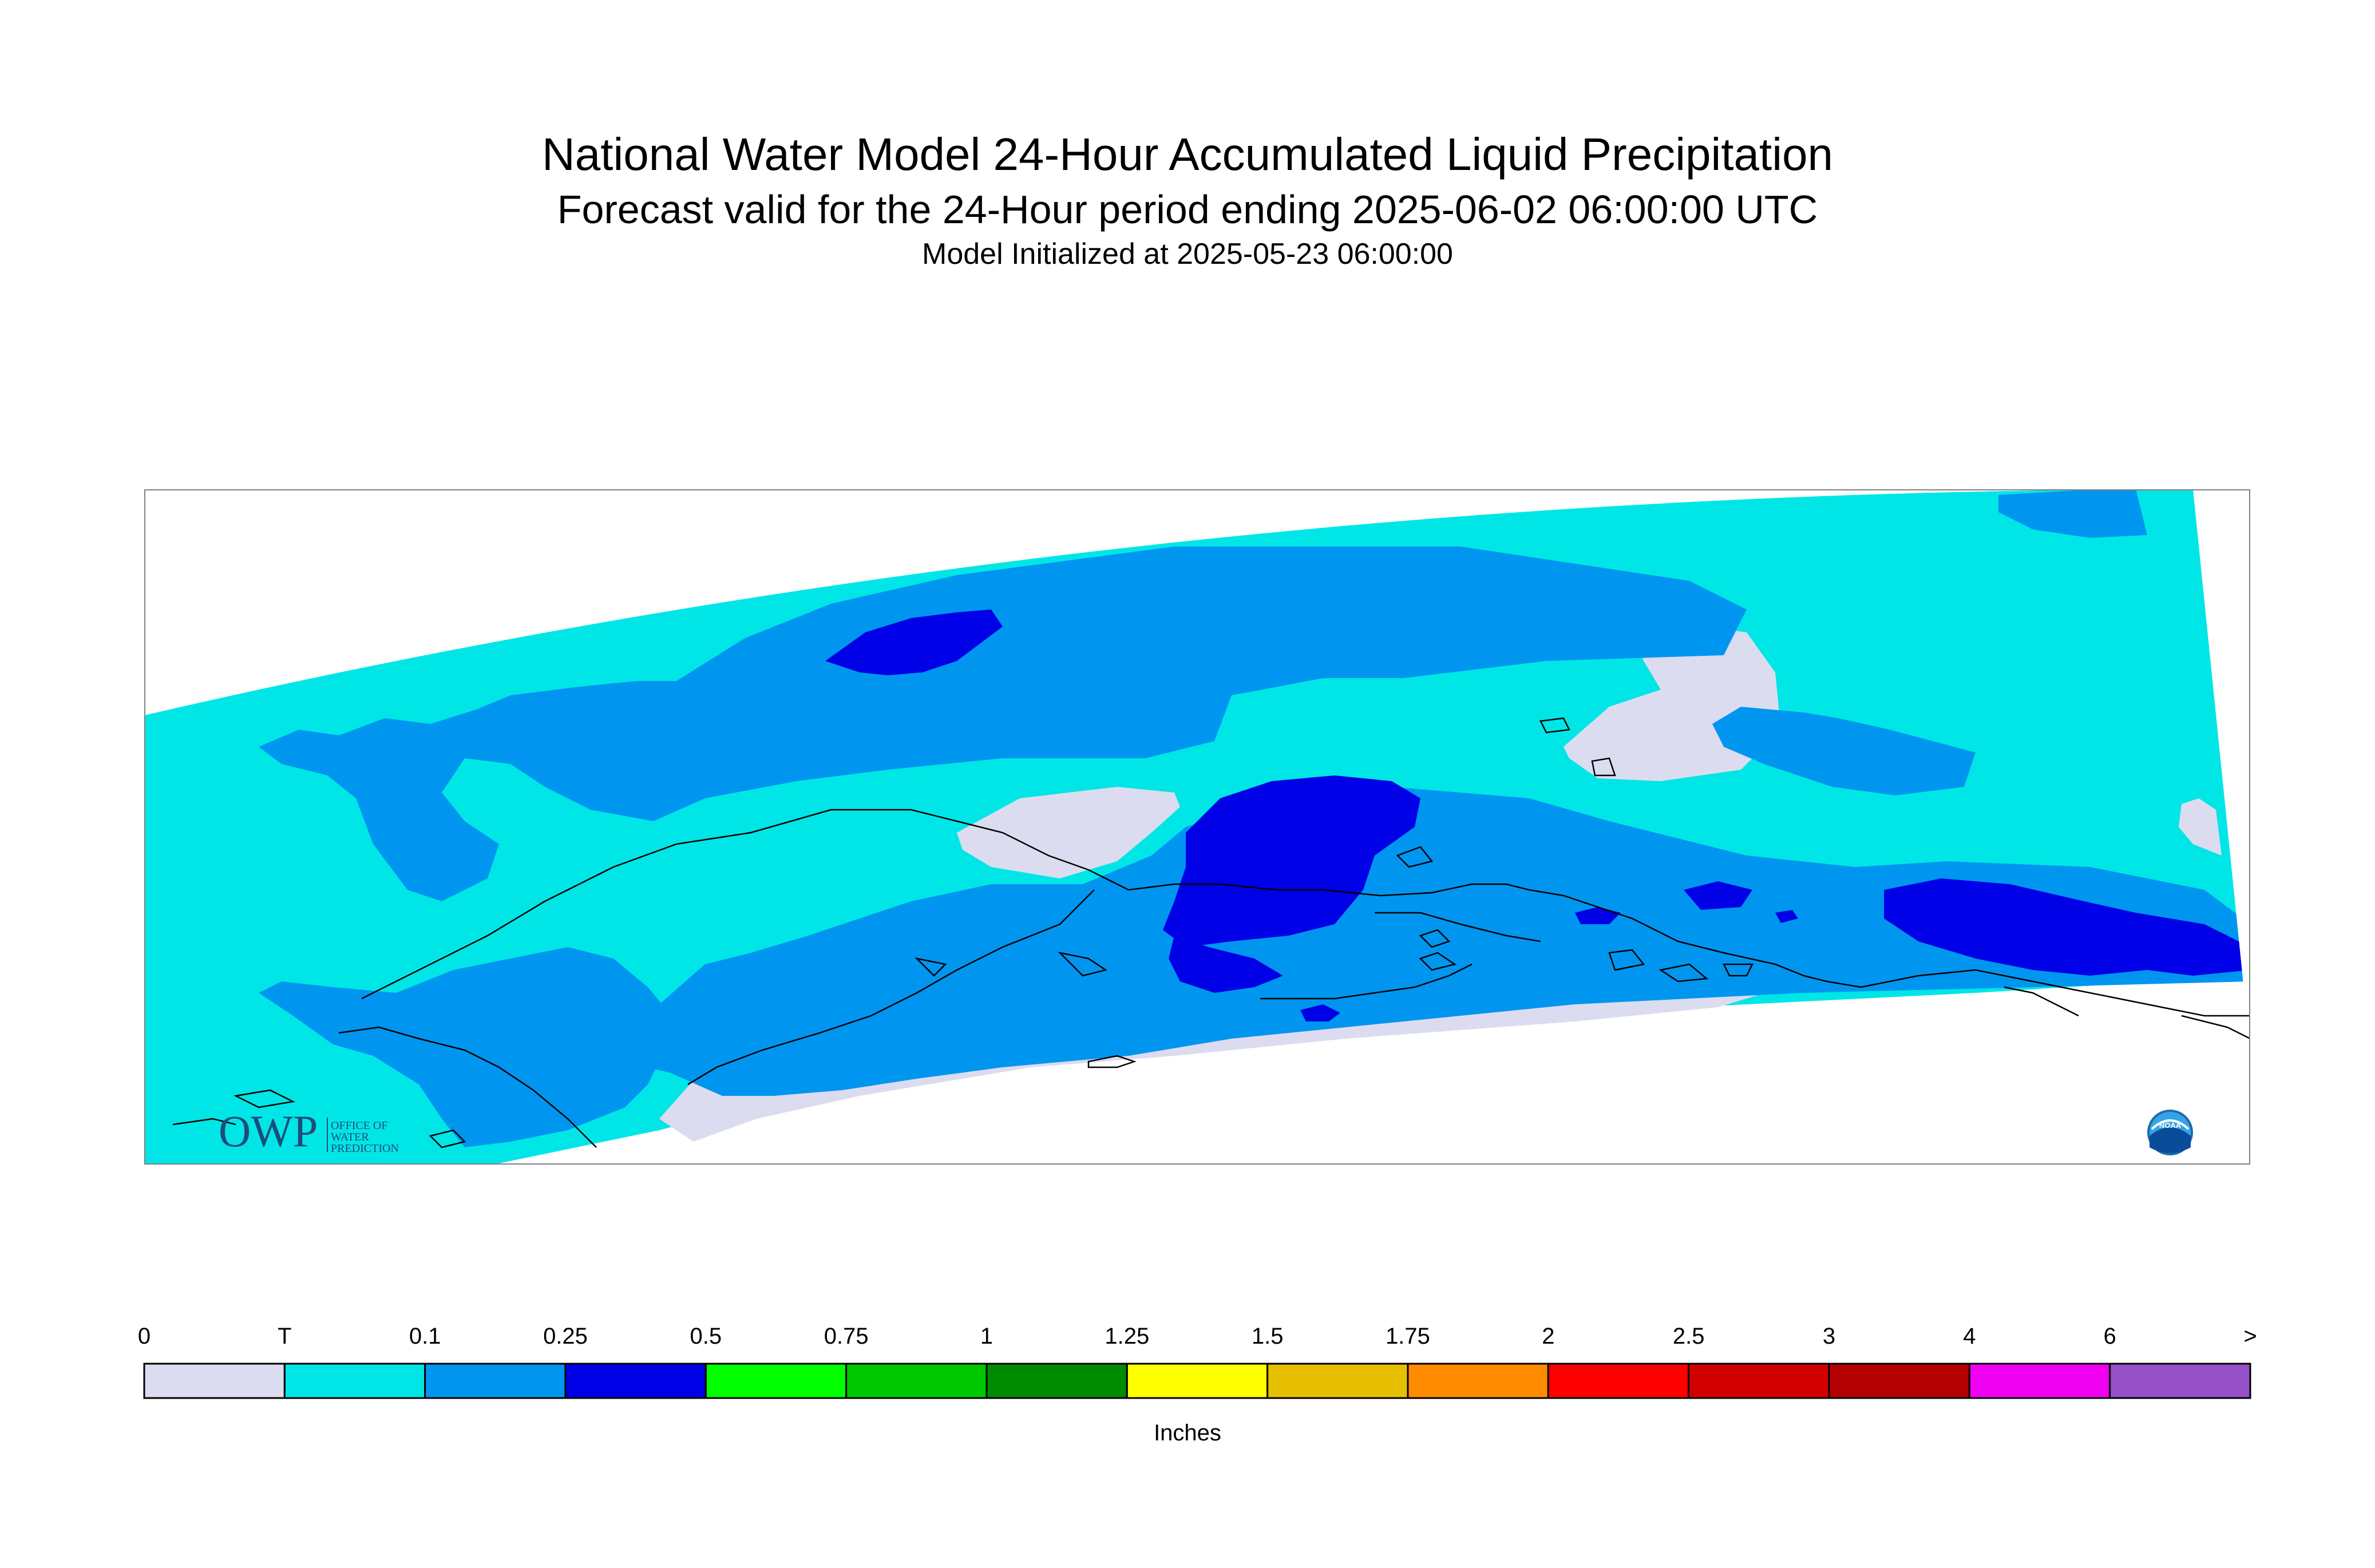  Describe the element at coordinates (2170, 1132) in the screenshot. I see `noaa-logo: NOAA` at that location.